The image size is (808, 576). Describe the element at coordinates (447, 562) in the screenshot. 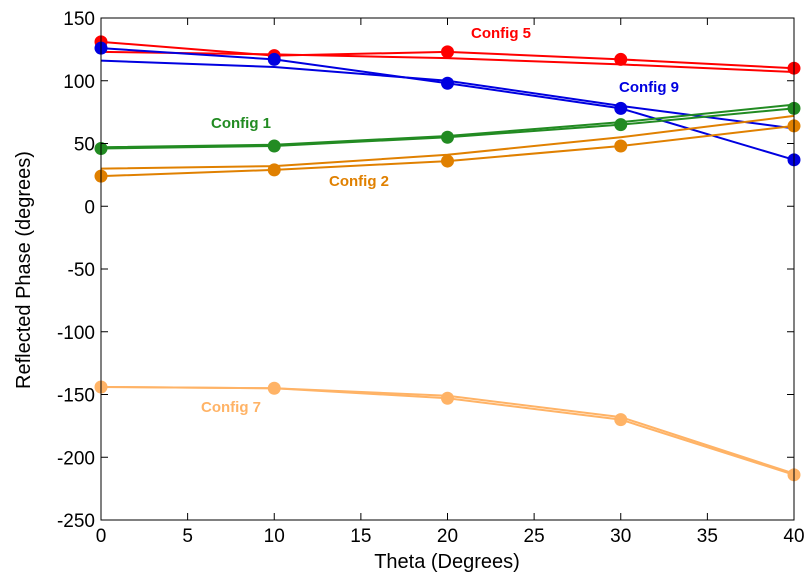

I see `x-axis-label: Theta (Degrees)` at that location.